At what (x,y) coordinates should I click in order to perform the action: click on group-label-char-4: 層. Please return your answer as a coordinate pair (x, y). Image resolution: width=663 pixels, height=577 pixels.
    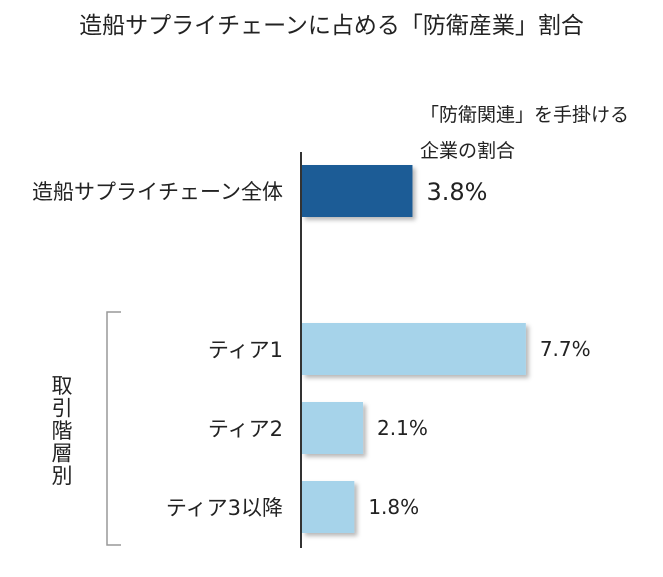
    Looking at the image, I should click on (62, 454).